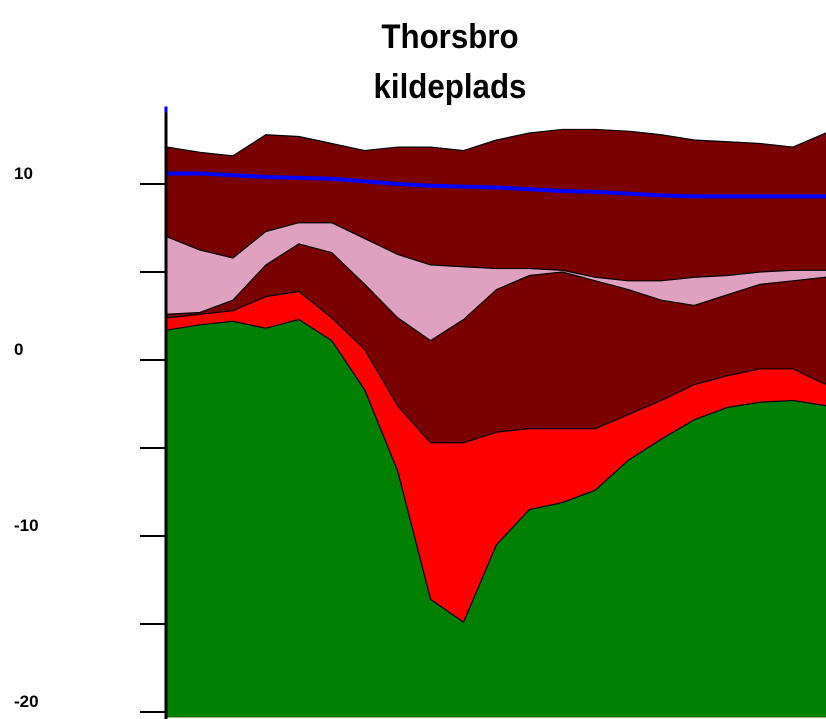 The height and width of the screenshot is (719, 826). I want to click on y-tick-label: 10, so click(23, 173).